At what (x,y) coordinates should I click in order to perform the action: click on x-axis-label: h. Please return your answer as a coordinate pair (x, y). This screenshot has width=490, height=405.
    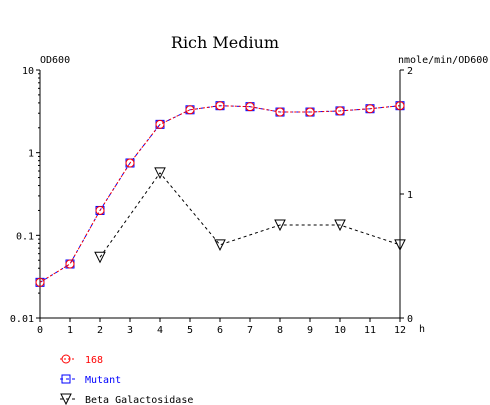
    Looking at the image, I should click on (422, 329).